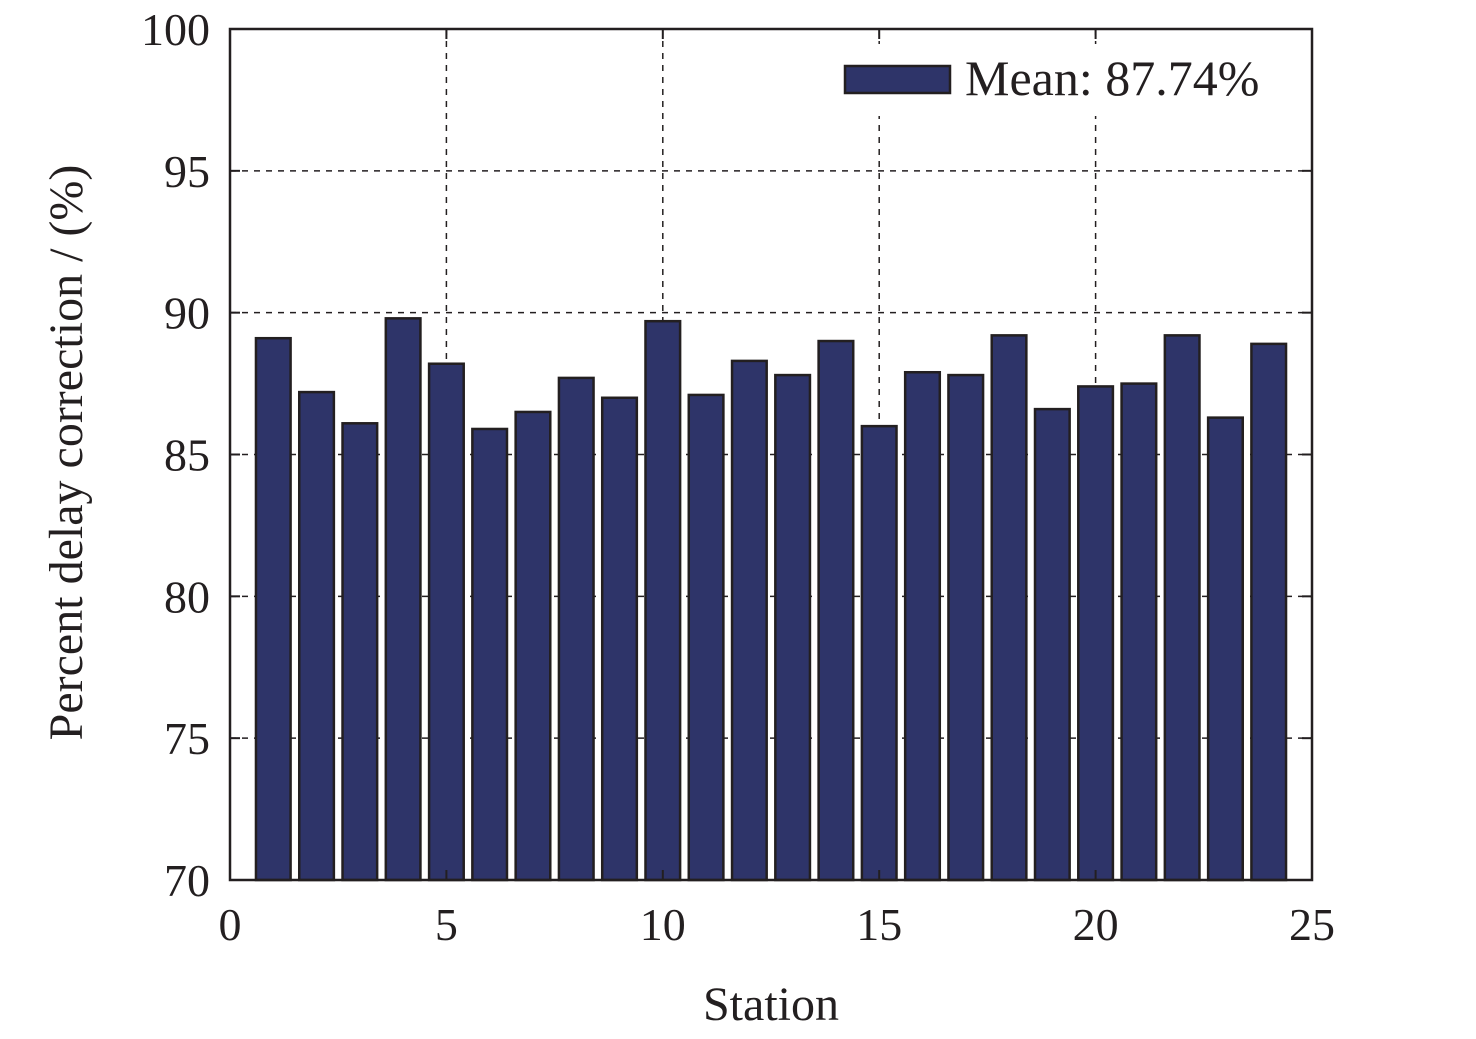 The height and width of the screenshot is (1039, 1476). What do you see at coordinates (1312, 924) in the screenshot?
I see `x-tick-label: 25` at bounding box center [1312, 924].